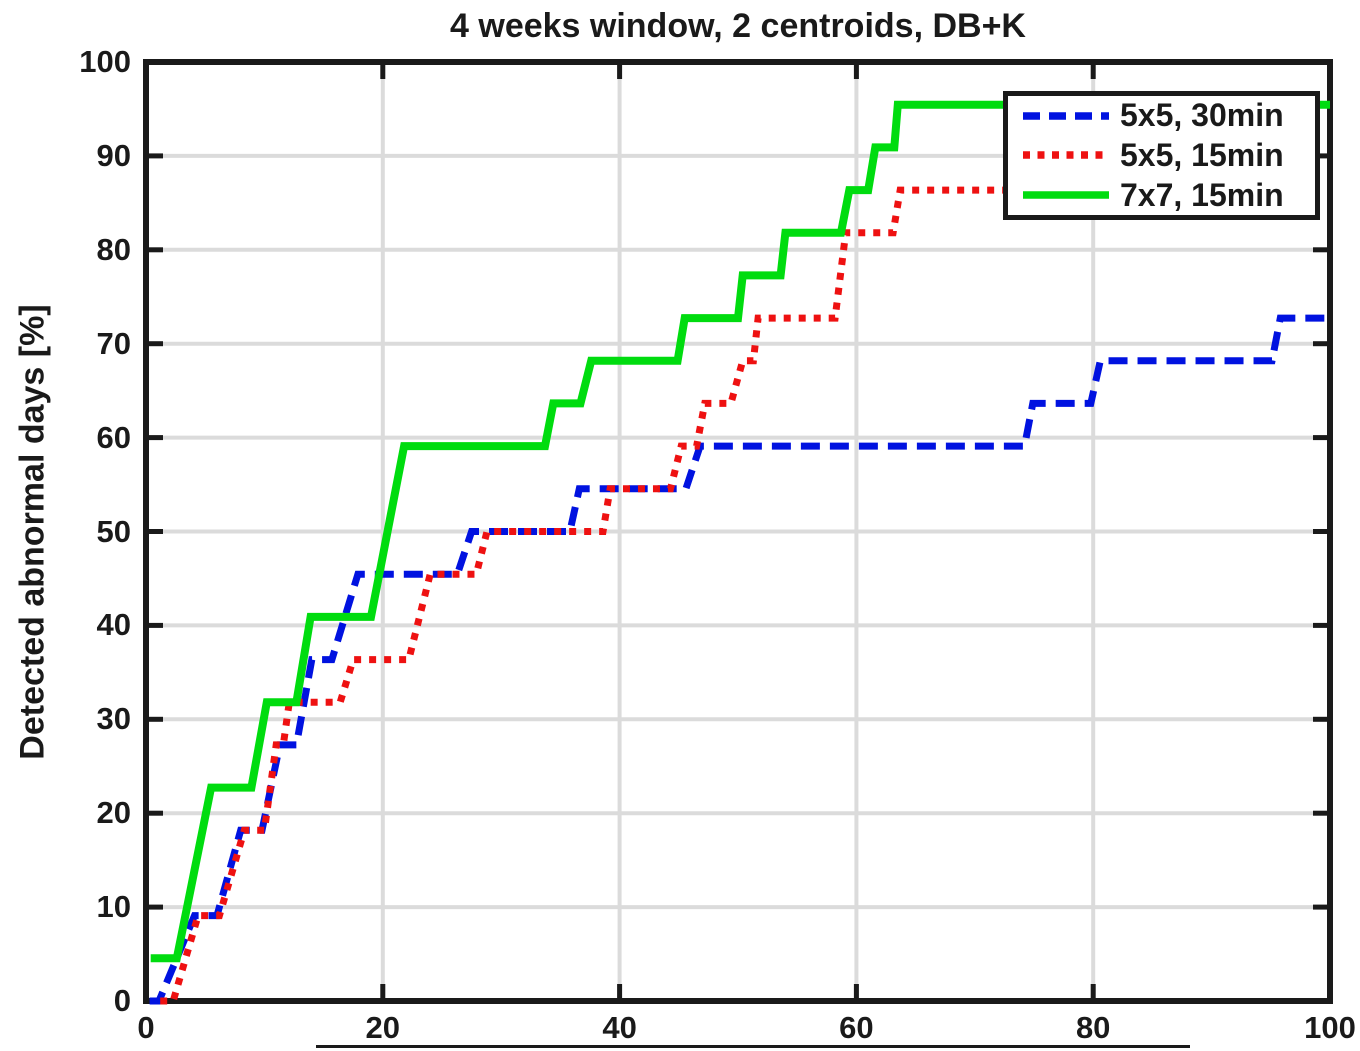 The height and width of the screenshot is (1051, 1360). Describe the element at coordinates (1202, 194) in the screenshot. I see `legend-label: 7x7, 15min` at that location.